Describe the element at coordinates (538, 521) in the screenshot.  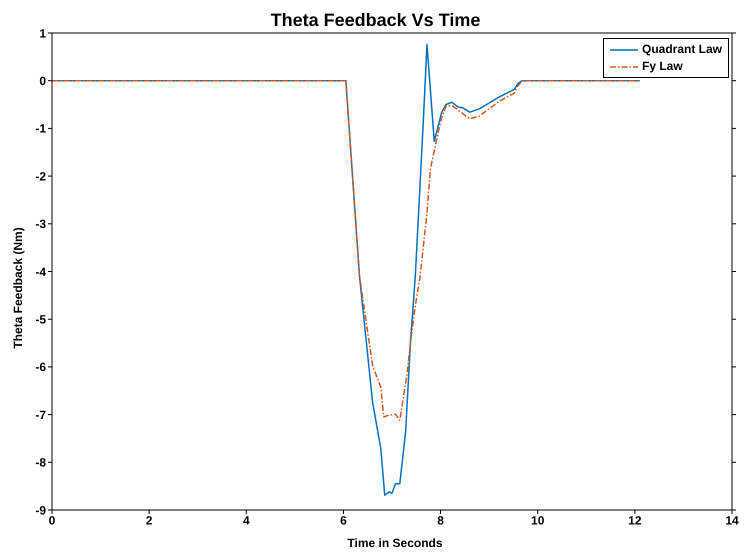
I see `x-tick-label: 10` at that location.